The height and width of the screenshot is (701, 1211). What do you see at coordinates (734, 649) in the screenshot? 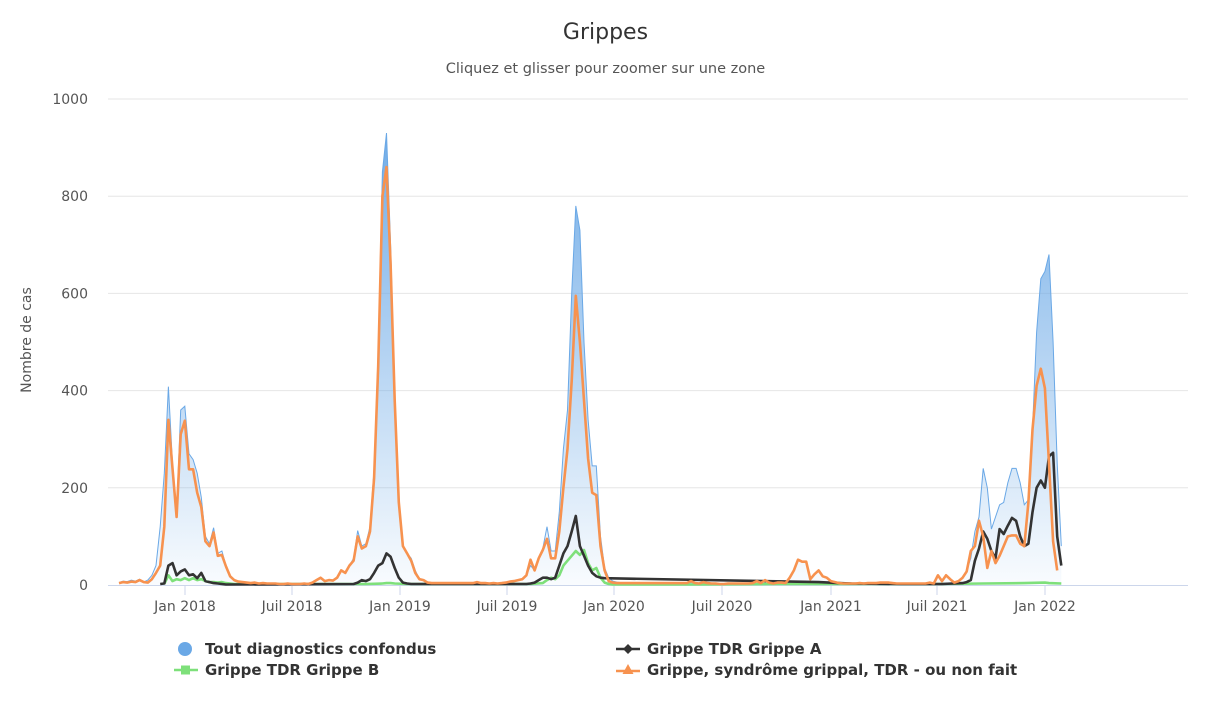
I see `legend-label: Grippe TDR Grippe A` at bounding box center [734, 649].